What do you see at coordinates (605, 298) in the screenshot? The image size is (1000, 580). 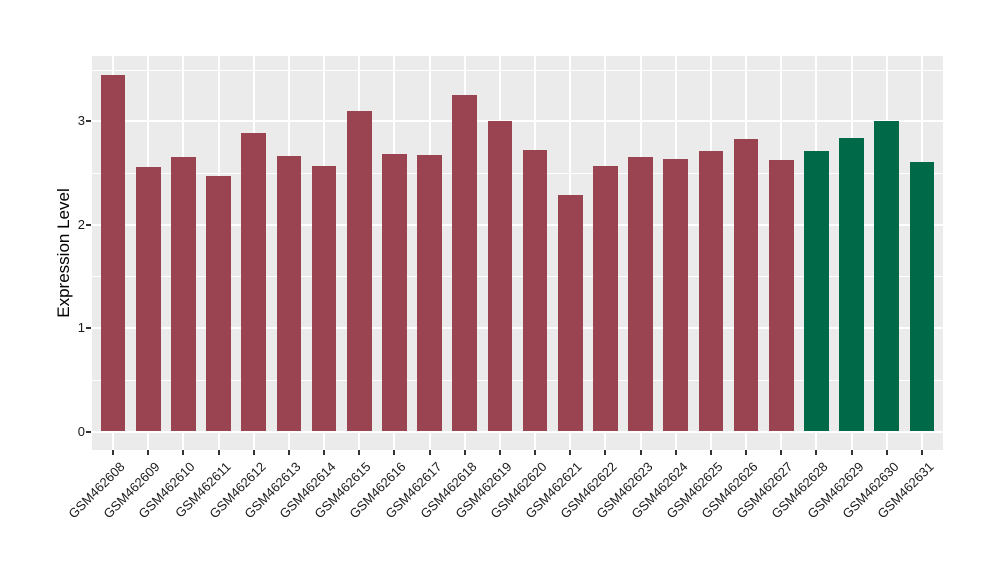 I see `bar-GSM462622` at bounding box center [605, 298].